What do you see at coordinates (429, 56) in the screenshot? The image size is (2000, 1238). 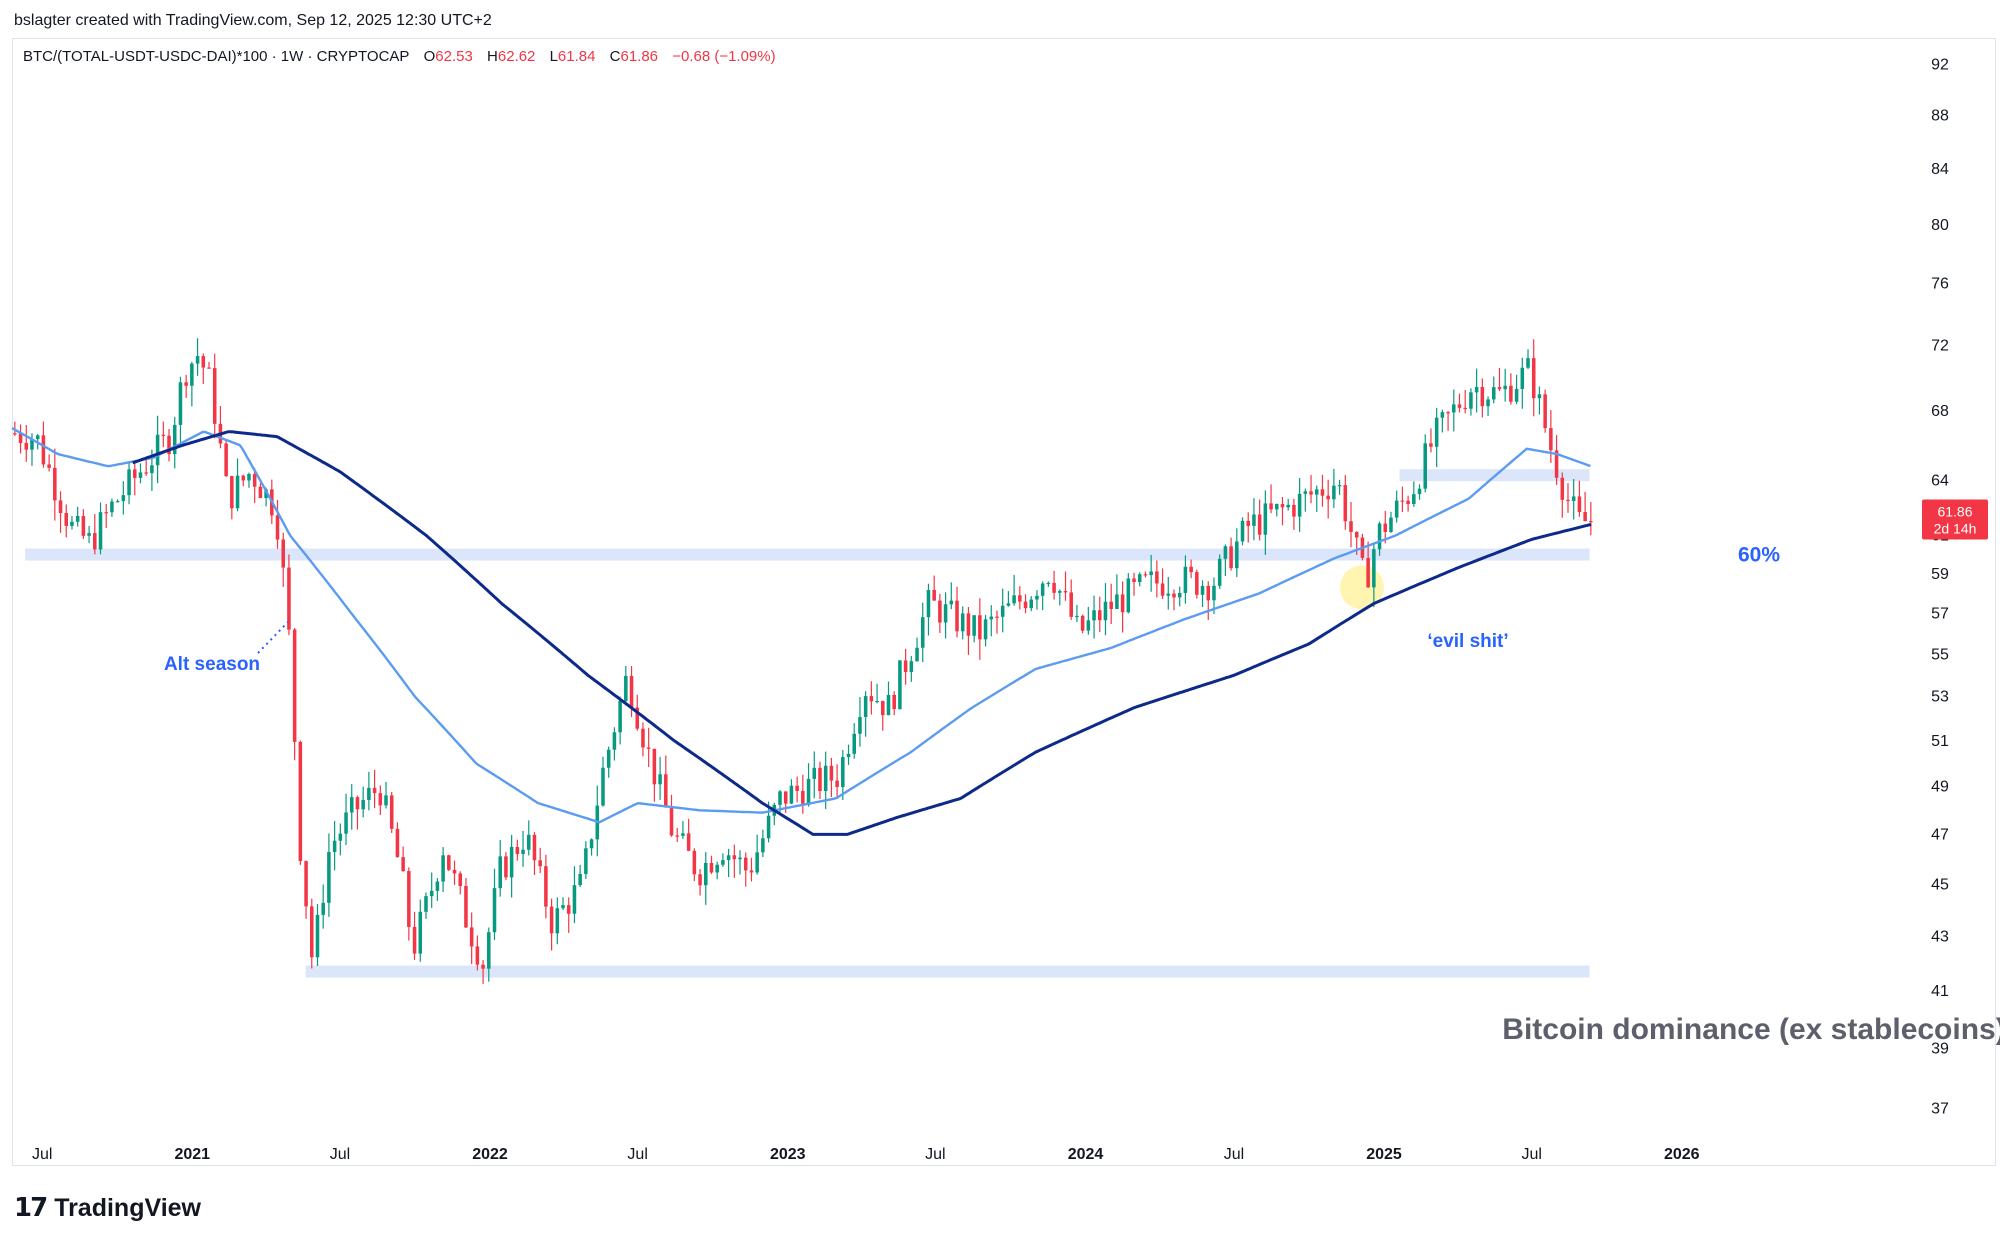 I see `ohlc-open-label: O` at bounding box center [429, 56].